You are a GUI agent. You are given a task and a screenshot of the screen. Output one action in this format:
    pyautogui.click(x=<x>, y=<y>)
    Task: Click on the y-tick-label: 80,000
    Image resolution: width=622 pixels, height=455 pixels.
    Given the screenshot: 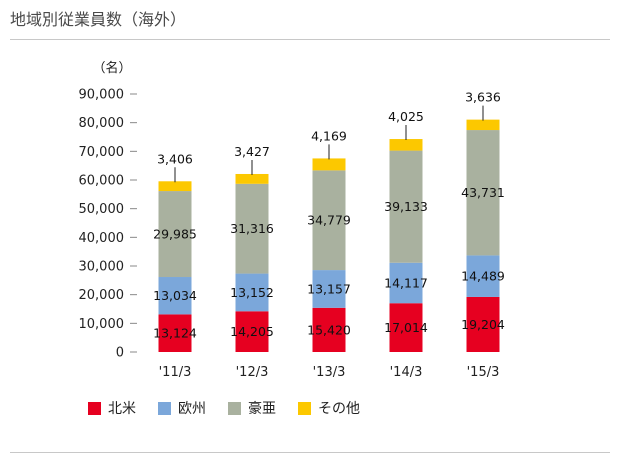 What is the action you would take?
    pyautogui.click(x=102, y=123)
    